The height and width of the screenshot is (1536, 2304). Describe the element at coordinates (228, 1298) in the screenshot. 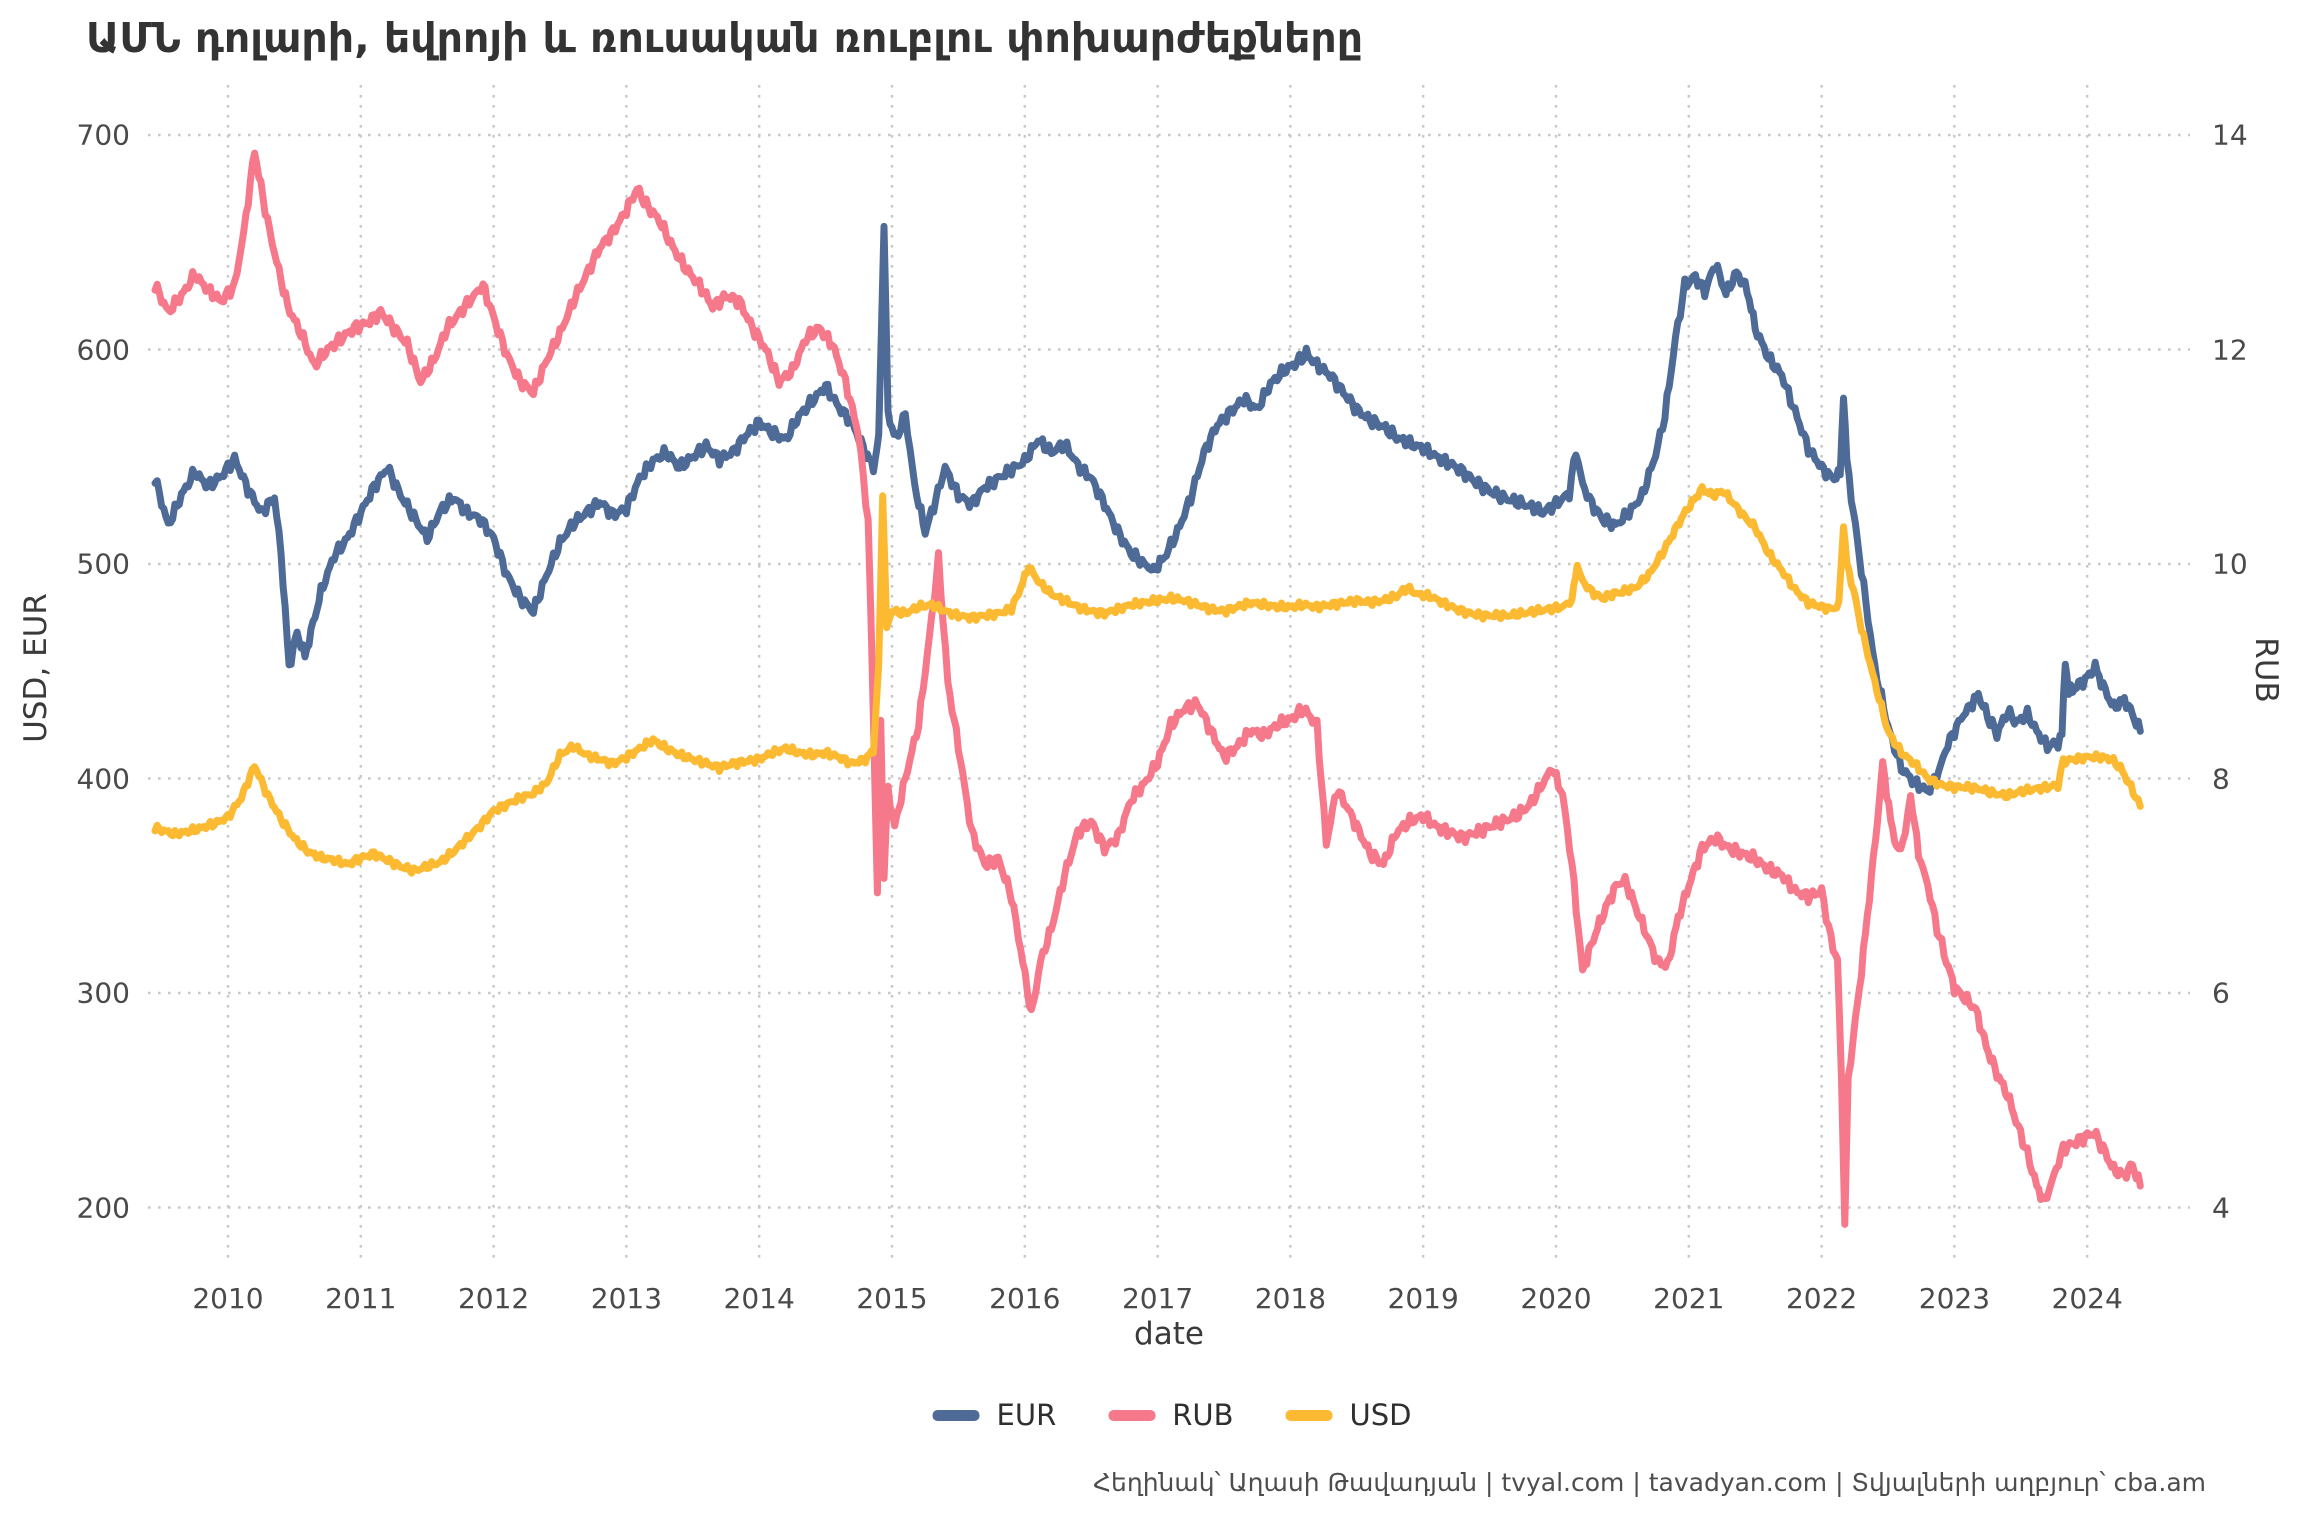

I see `x-axis-tick: 2010` at that location.